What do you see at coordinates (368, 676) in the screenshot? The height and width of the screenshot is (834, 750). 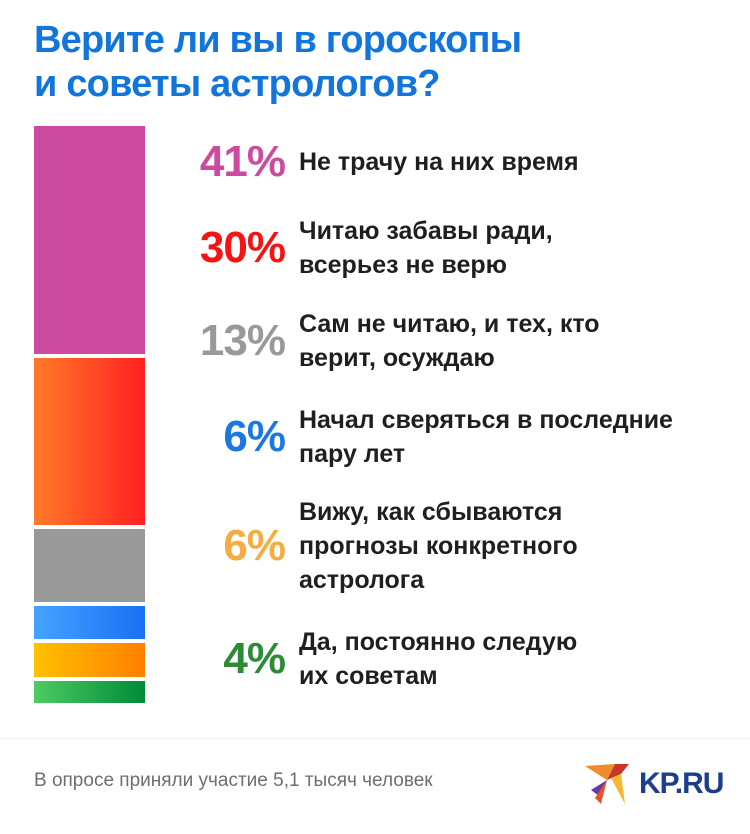 I see `category-label-line: их советам` at bounding box center [368, 676].